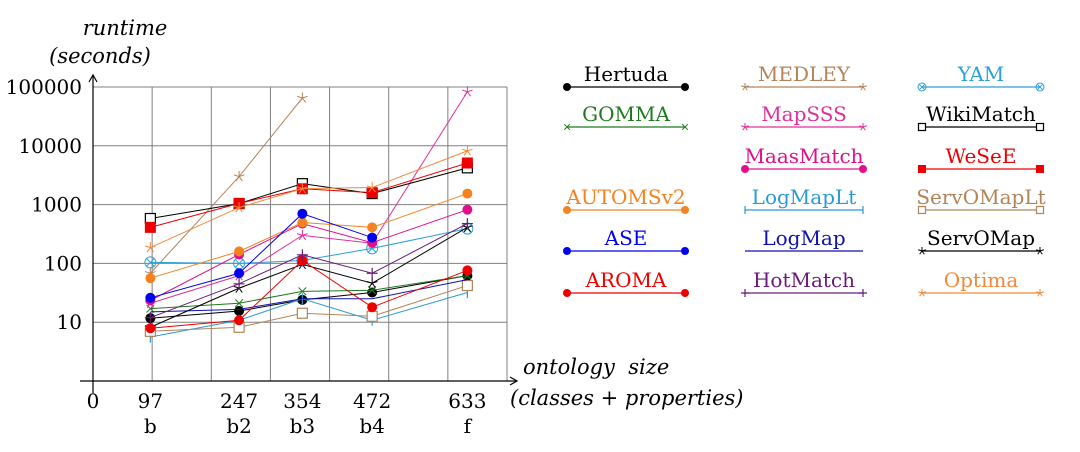  I want to click on x-tick-sublabel: b2, so click(239, 426).